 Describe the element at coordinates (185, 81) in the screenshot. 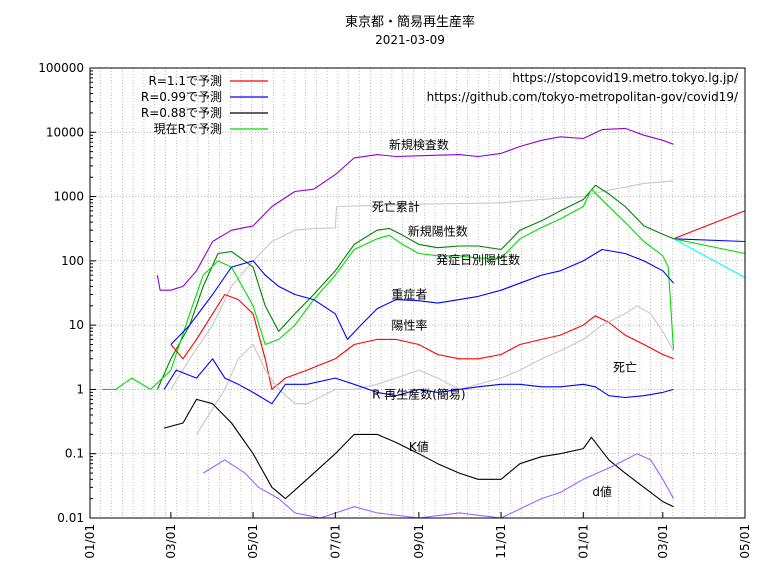

I see `legend-label: R=1.1で予測` at that location.